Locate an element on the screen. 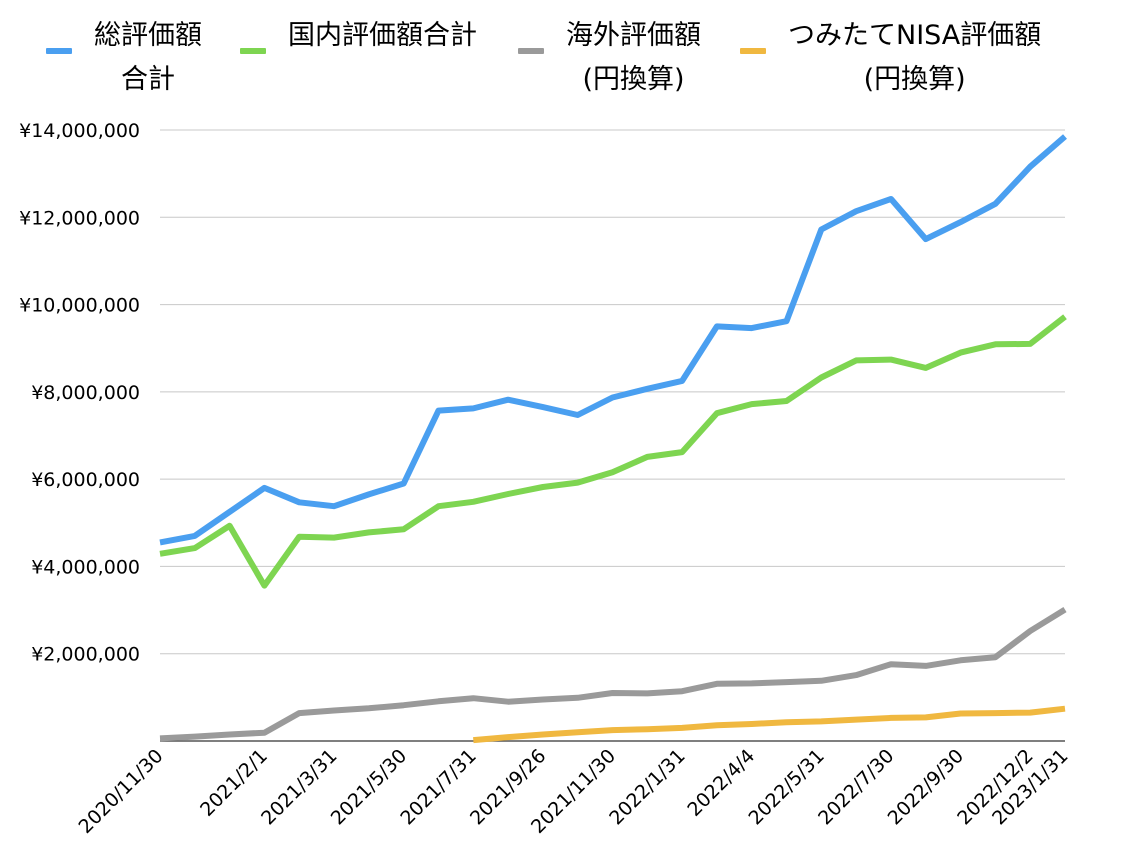 Image resolution: width=1130 pixels, height=860 pixels. legend-swatch-total is located at coordinates (59, 51).